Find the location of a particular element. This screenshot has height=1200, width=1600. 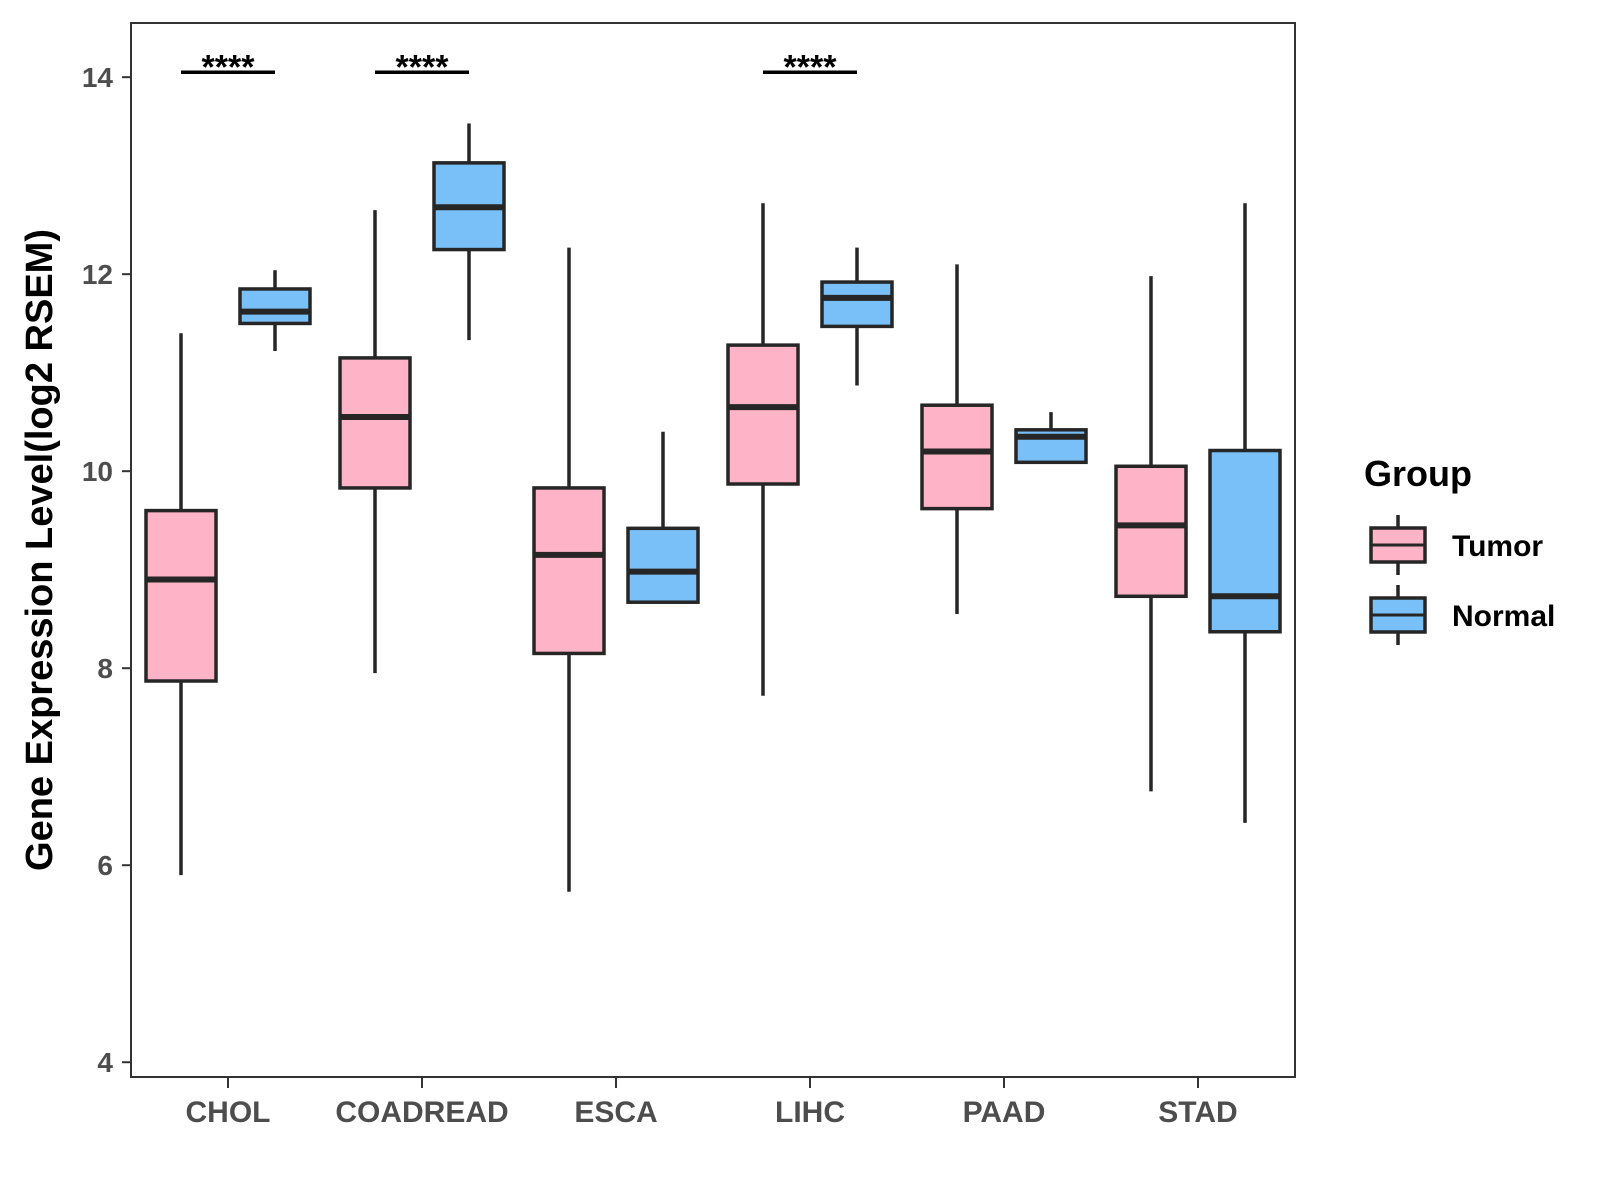

iqr-box-tumor-esca is located at coordinates (569, 571).